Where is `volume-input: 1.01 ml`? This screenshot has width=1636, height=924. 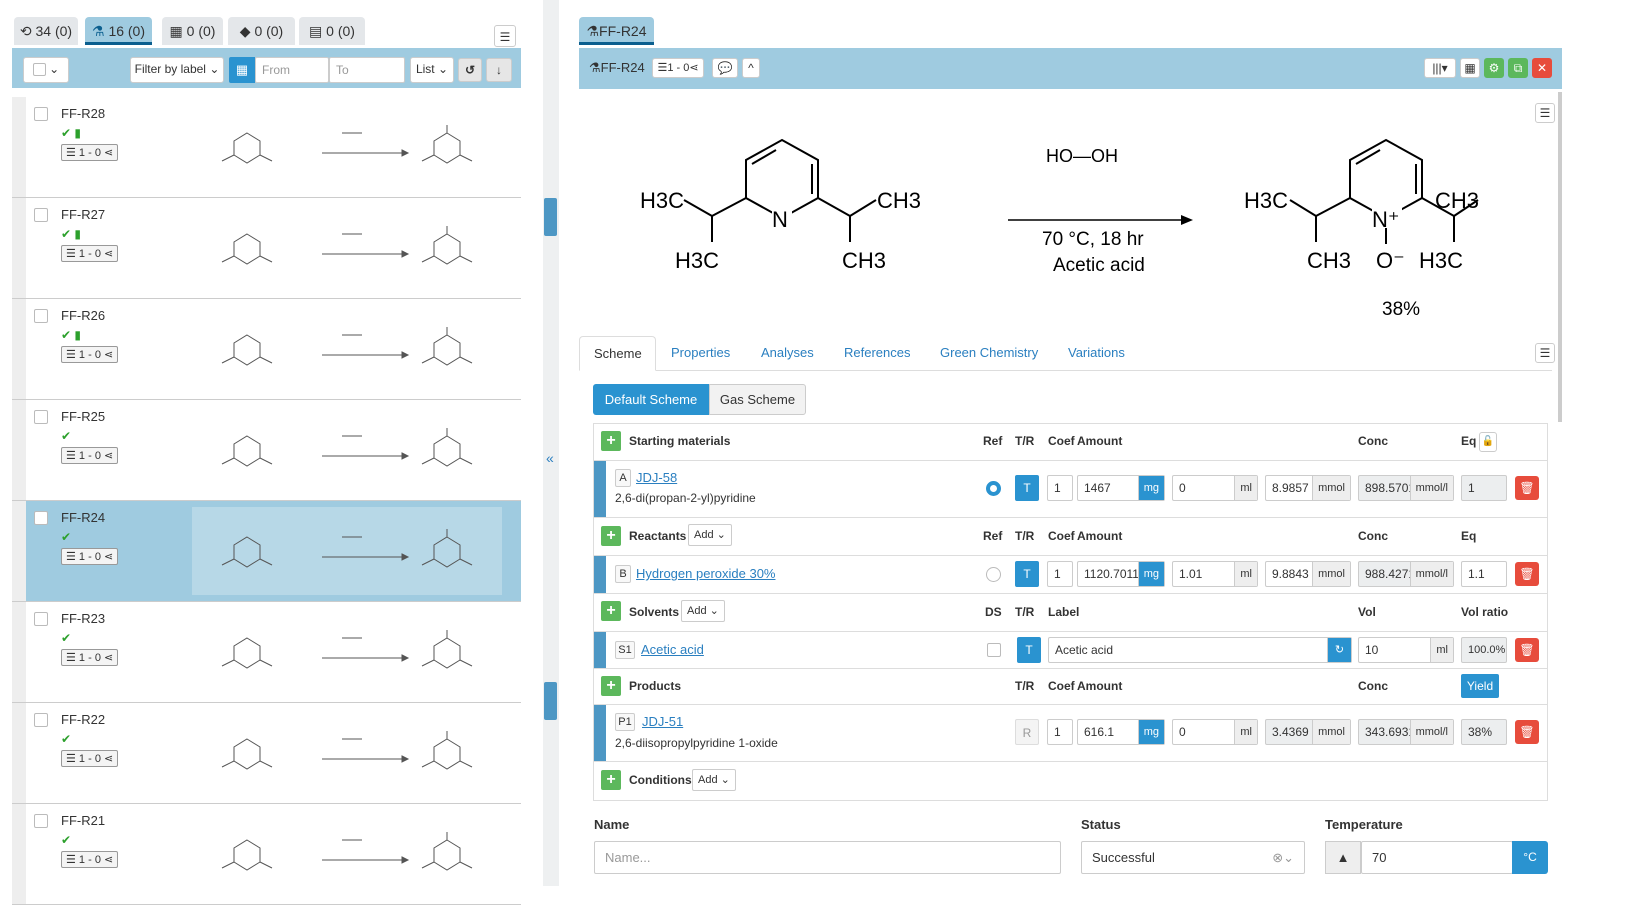 volume-input: 1.01 ml is located at coordinates (1215, 574).